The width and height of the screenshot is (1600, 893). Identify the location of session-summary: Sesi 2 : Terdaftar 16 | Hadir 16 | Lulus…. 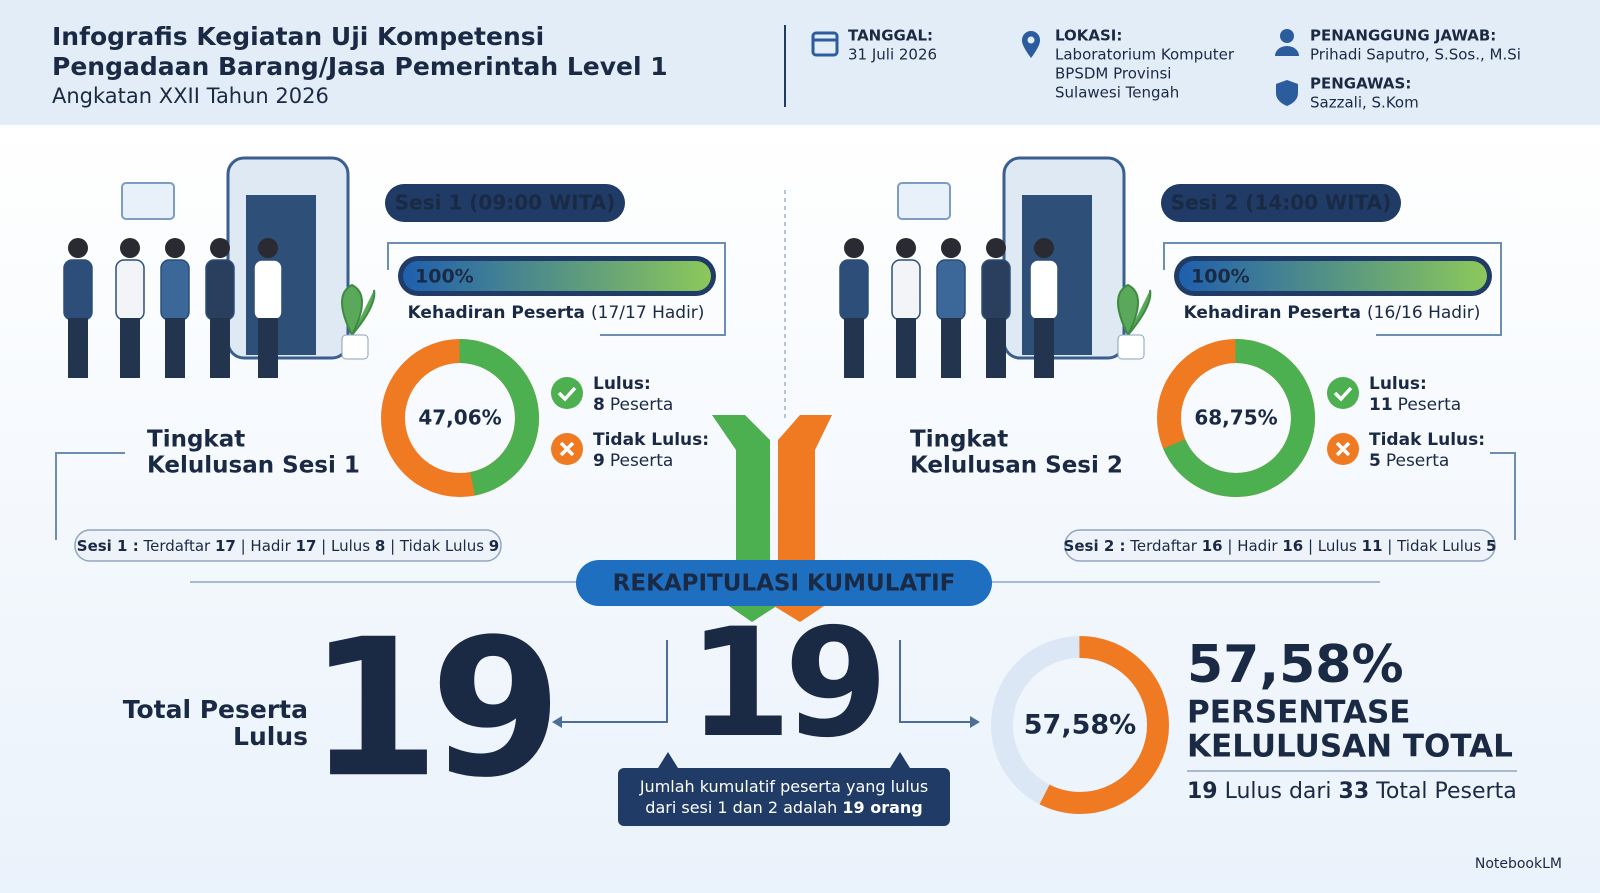
(1280, 546).